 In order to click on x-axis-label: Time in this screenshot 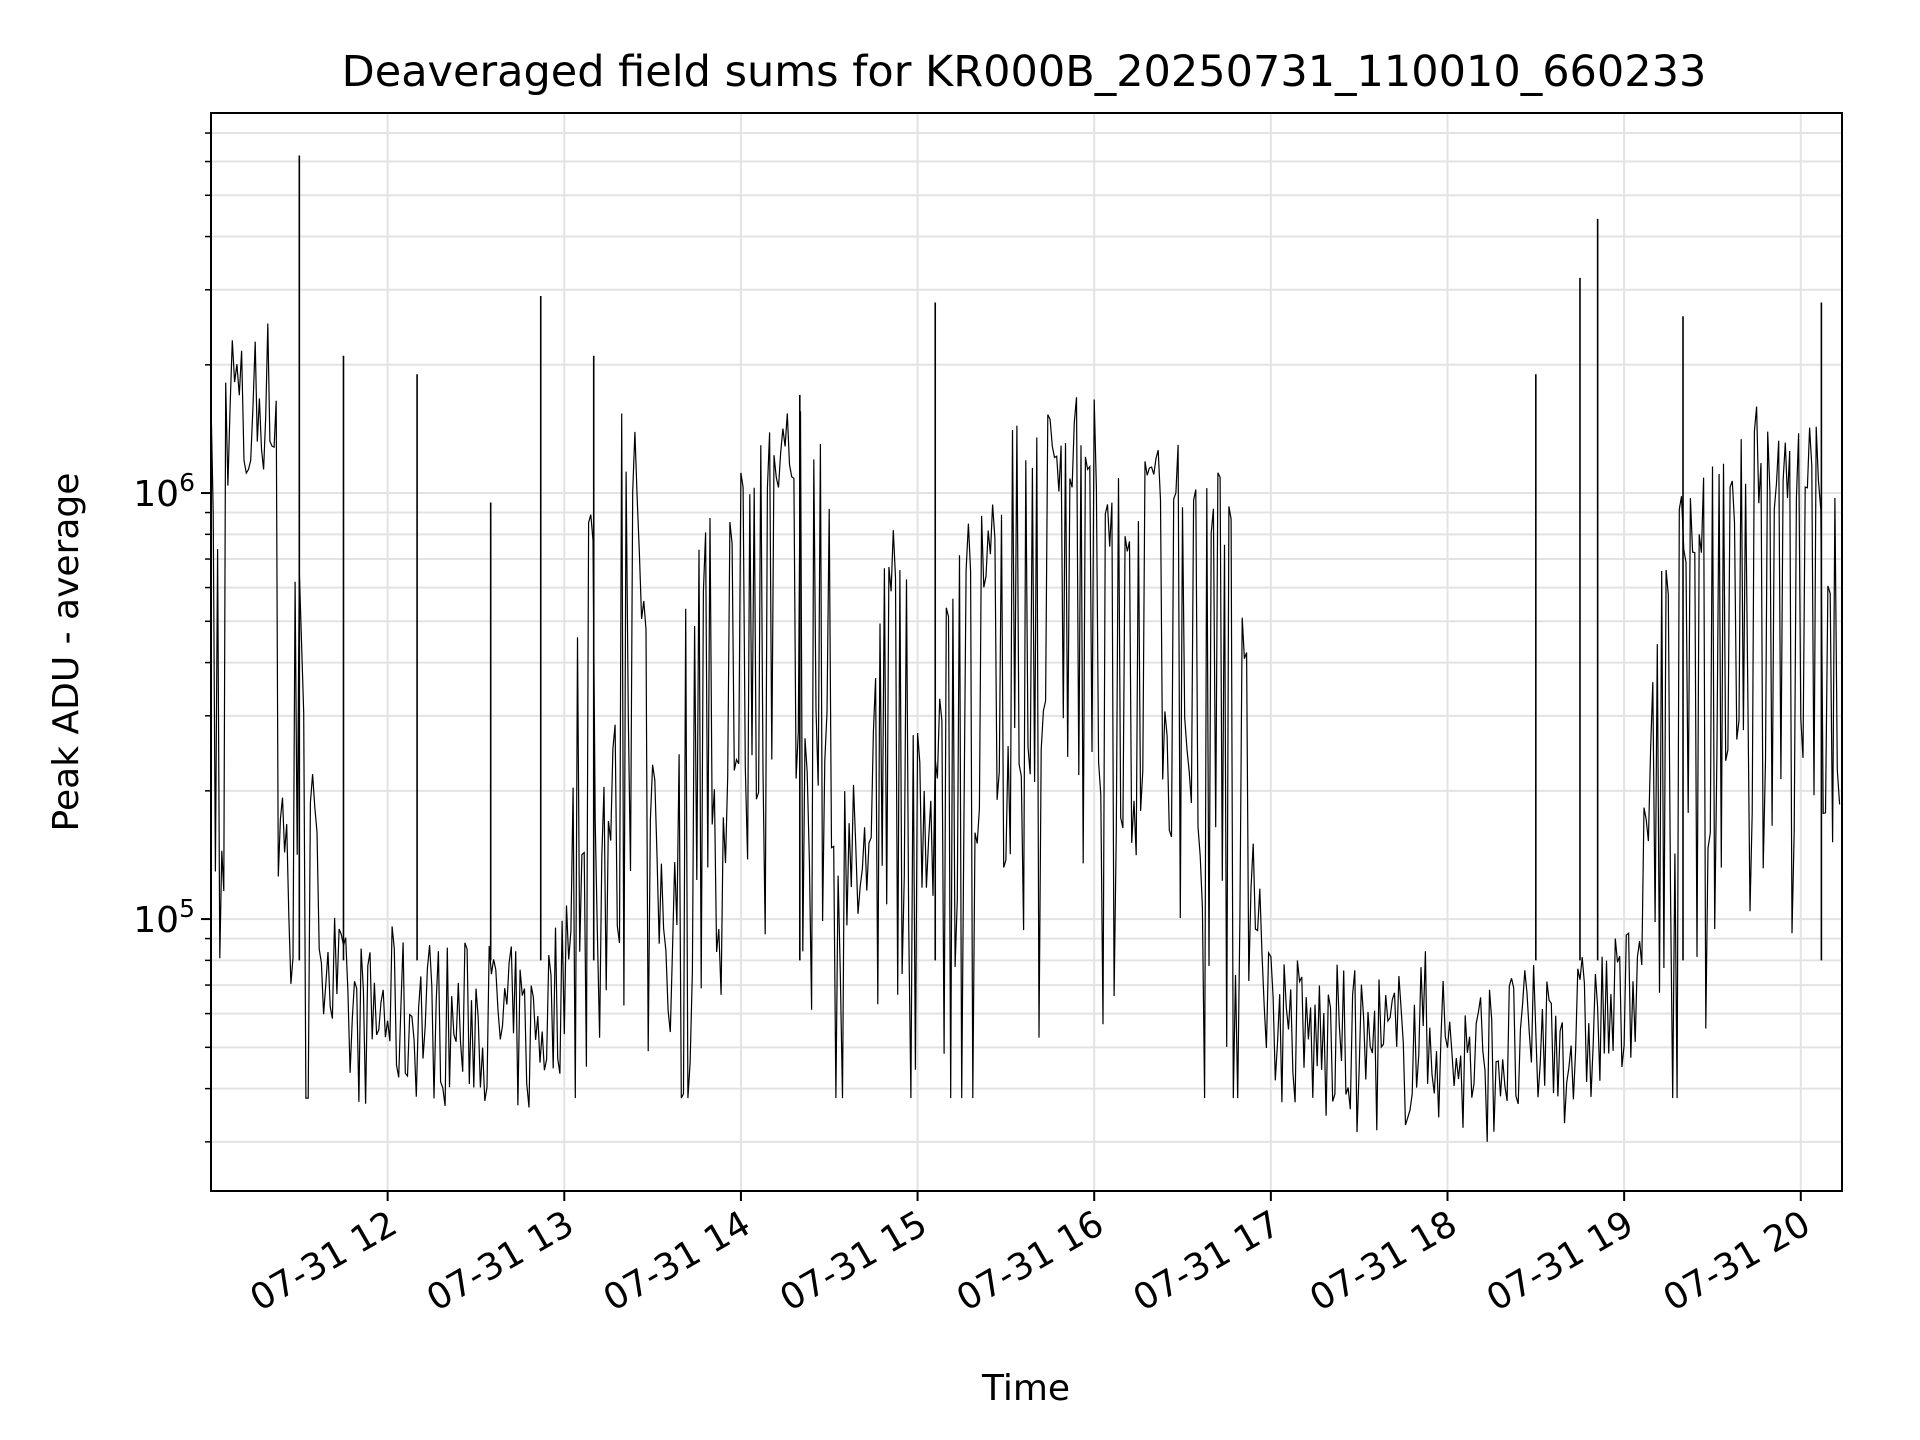, I will do `click(1025, 1388)`.